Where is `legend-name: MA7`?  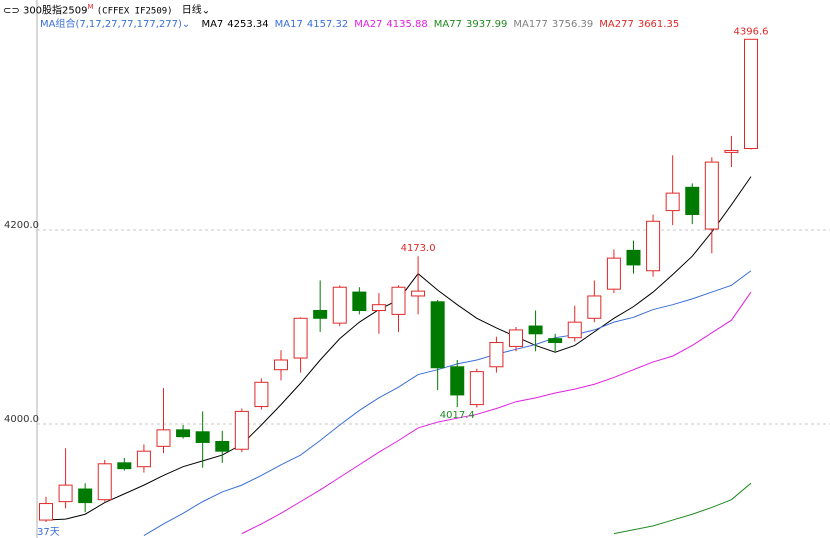 legend-name: MA7 is located at coordinates (212, 24).